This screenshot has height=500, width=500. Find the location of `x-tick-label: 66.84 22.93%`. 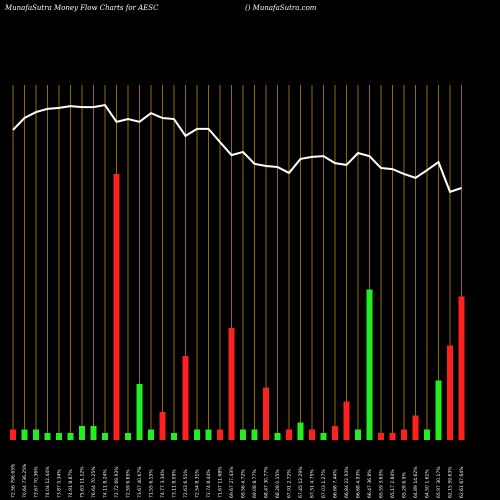

x-tick-label: 66.84 22.93% is located at coordinates (347, 482).